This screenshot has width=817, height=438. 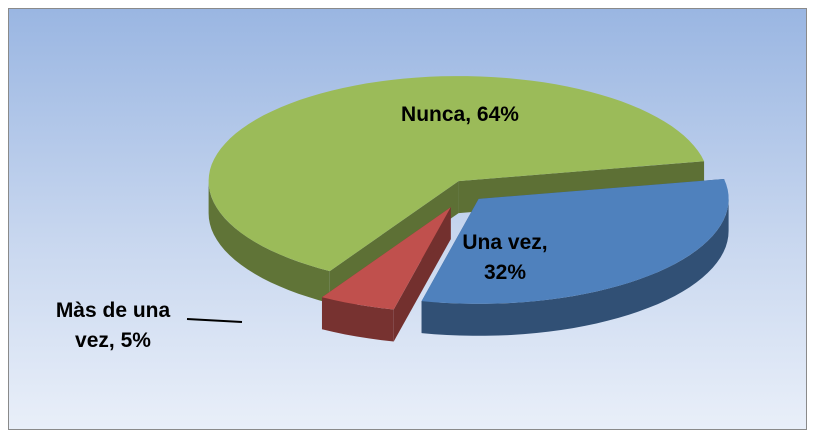 I want to click on data-label: Nunca, 64%, so click(x=460, y=114).